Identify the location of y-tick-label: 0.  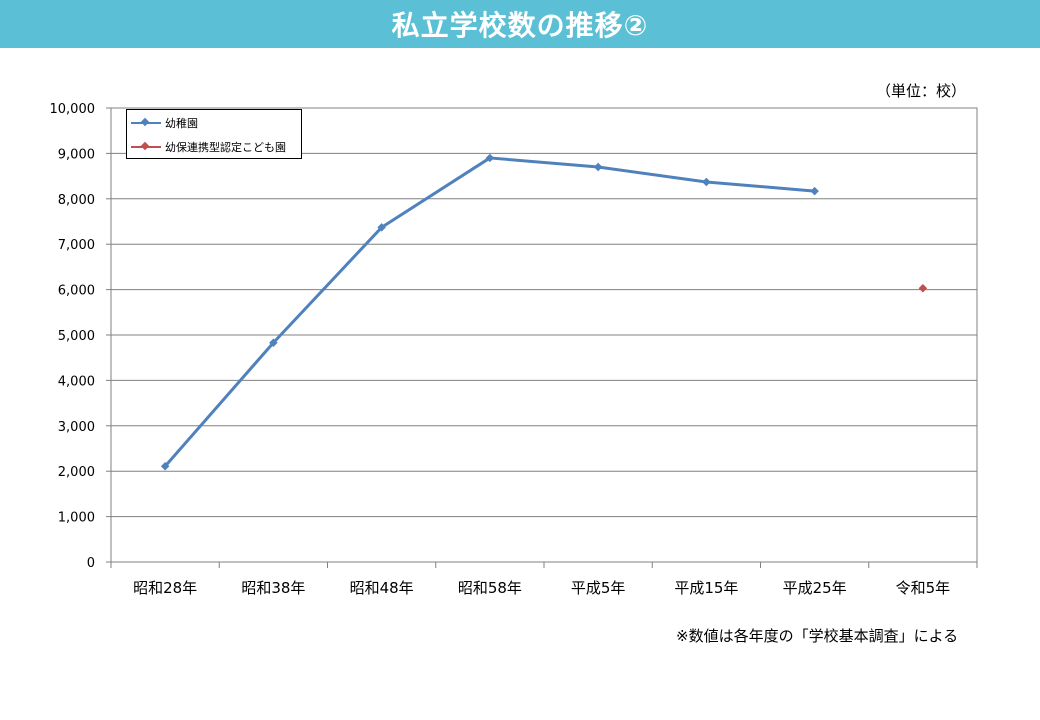
(91, 563).